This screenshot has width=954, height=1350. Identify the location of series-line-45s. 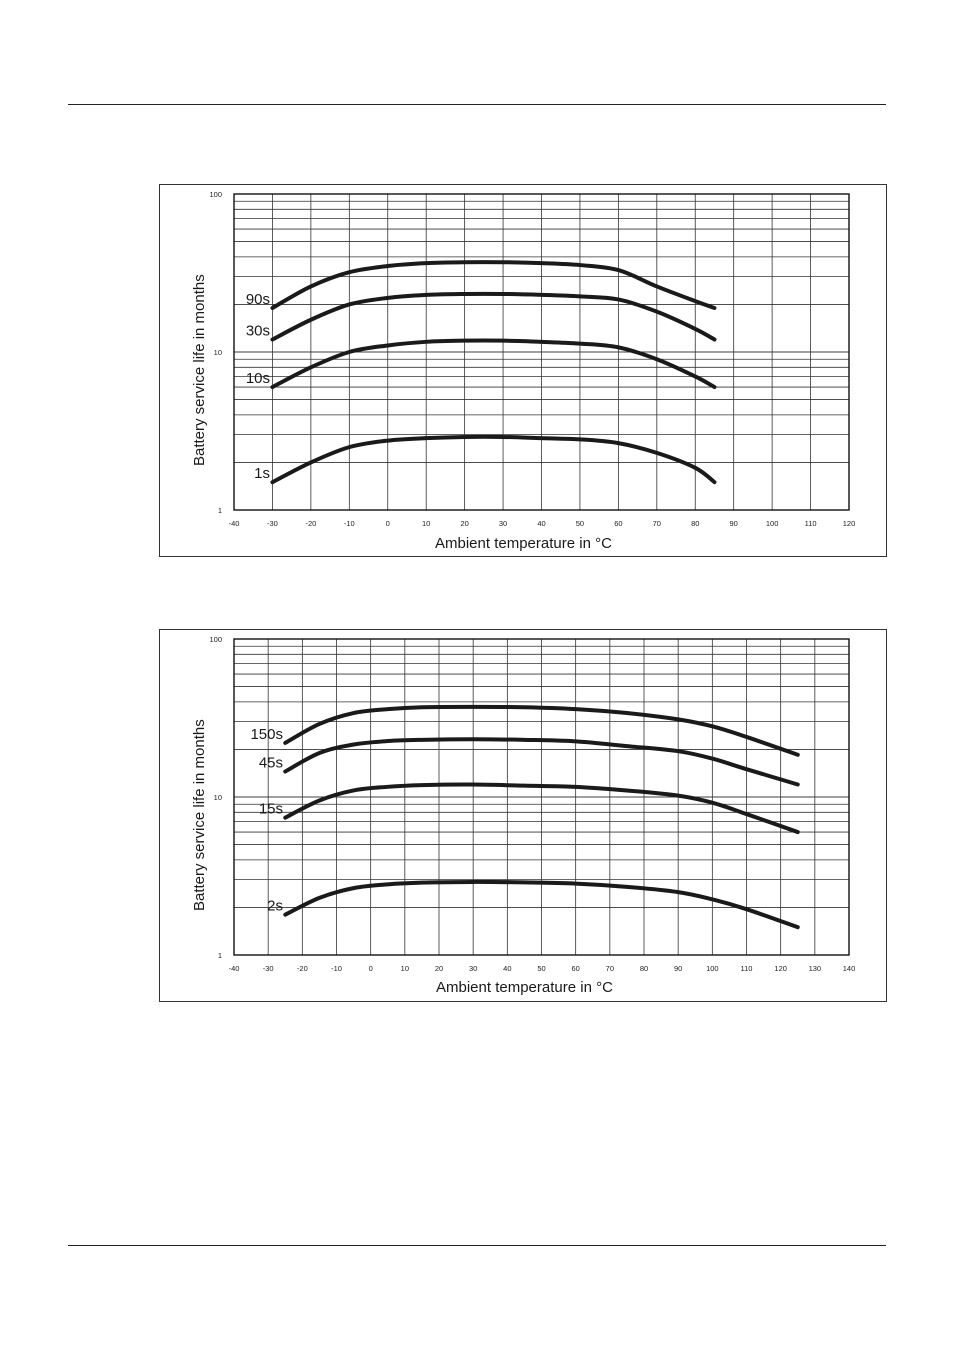
(541, 762).